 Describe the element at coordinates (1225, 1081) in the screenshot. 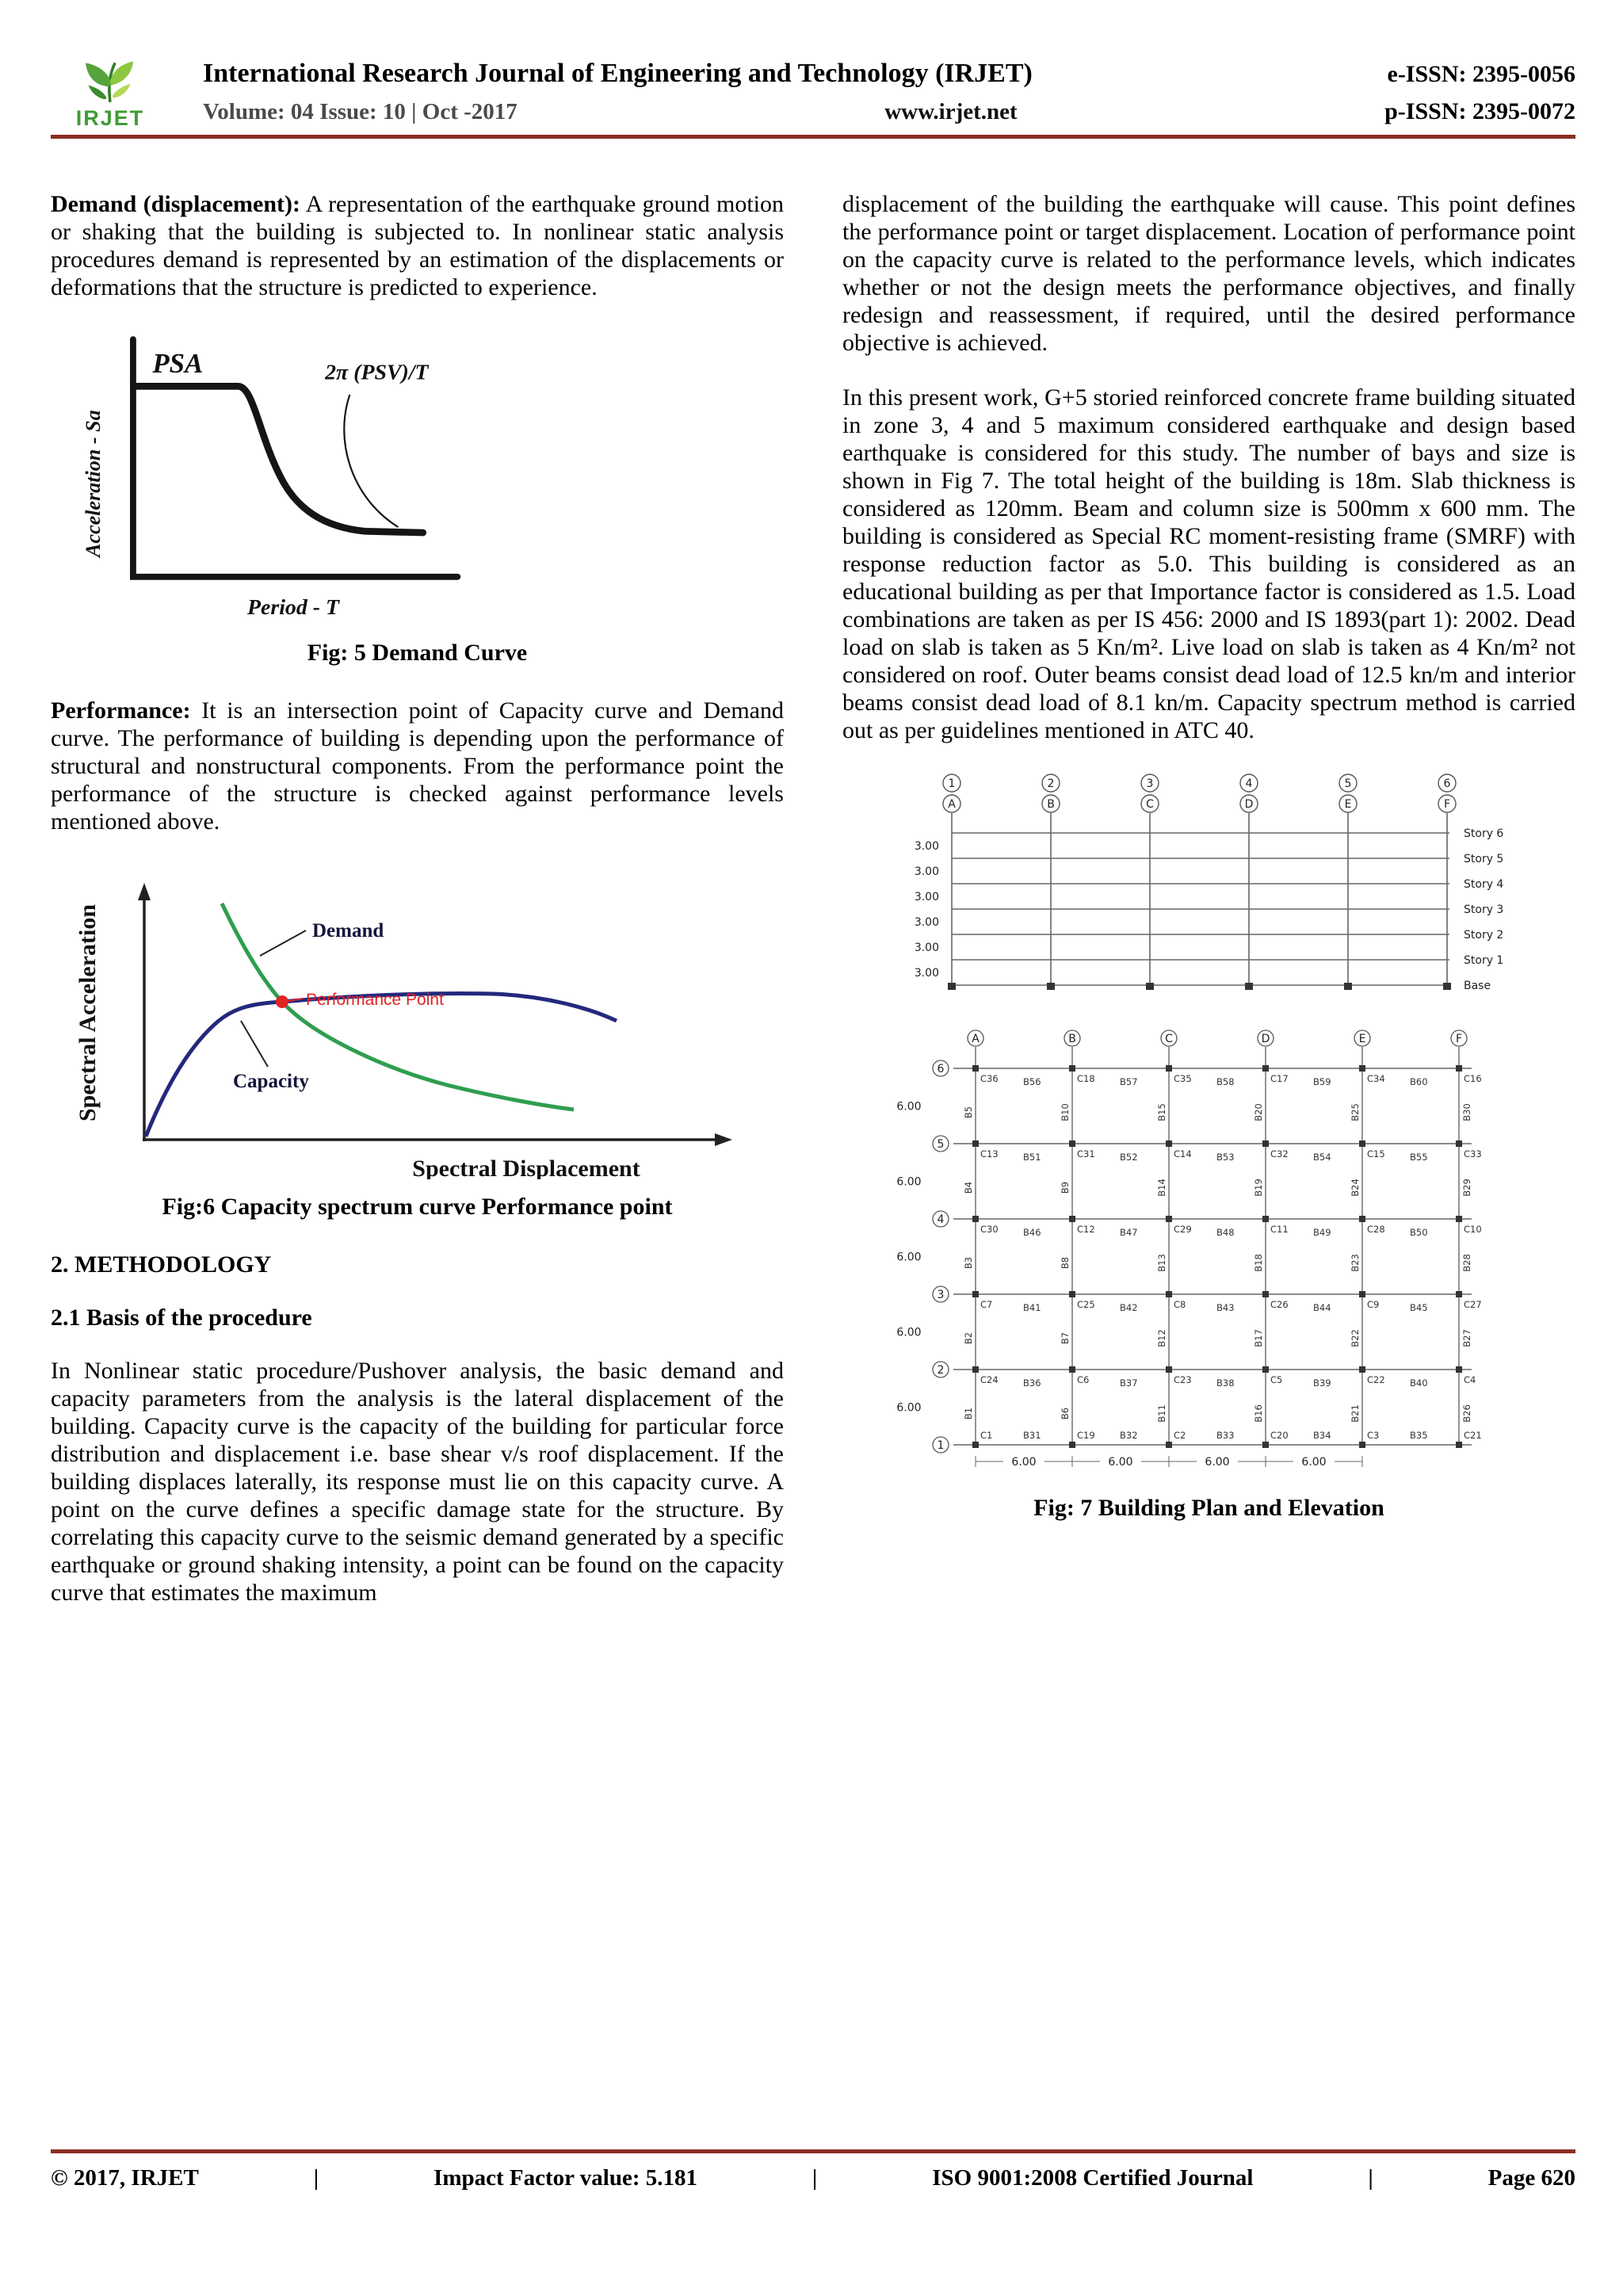

I see `plan-beam-label: B58` at that location.